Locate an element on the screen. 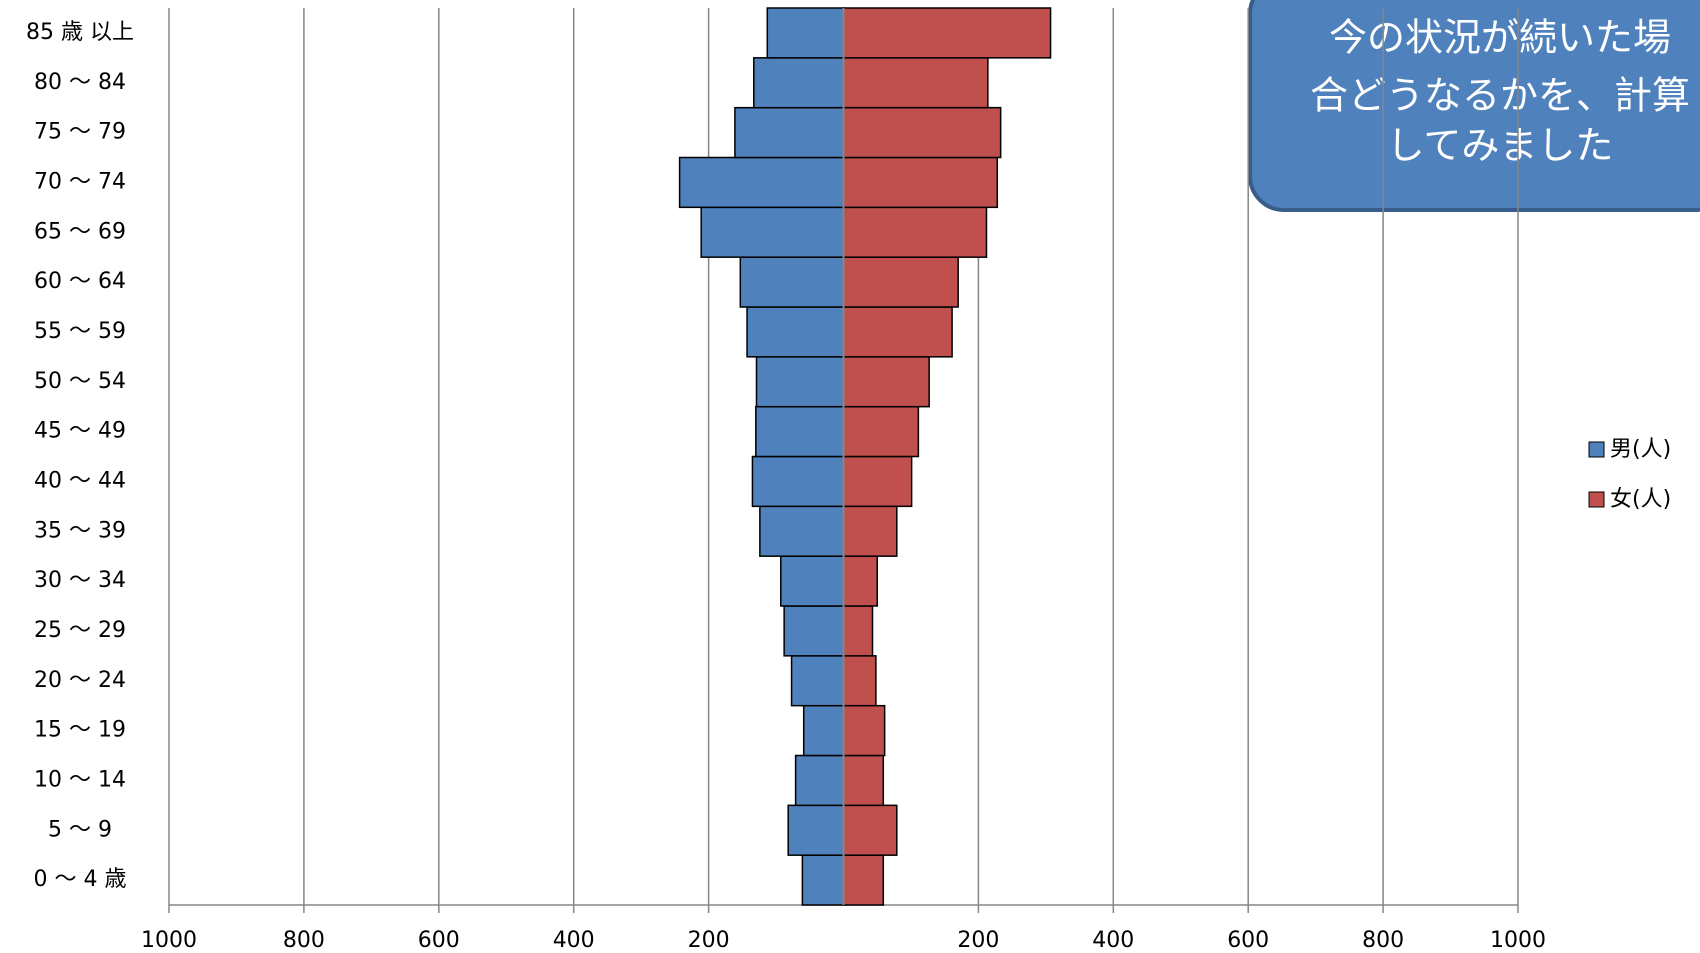 The height and width of the screenshot is (953, 1700). annotation: 合どうなるかを、計算 is located at coordinates (1500, 96).